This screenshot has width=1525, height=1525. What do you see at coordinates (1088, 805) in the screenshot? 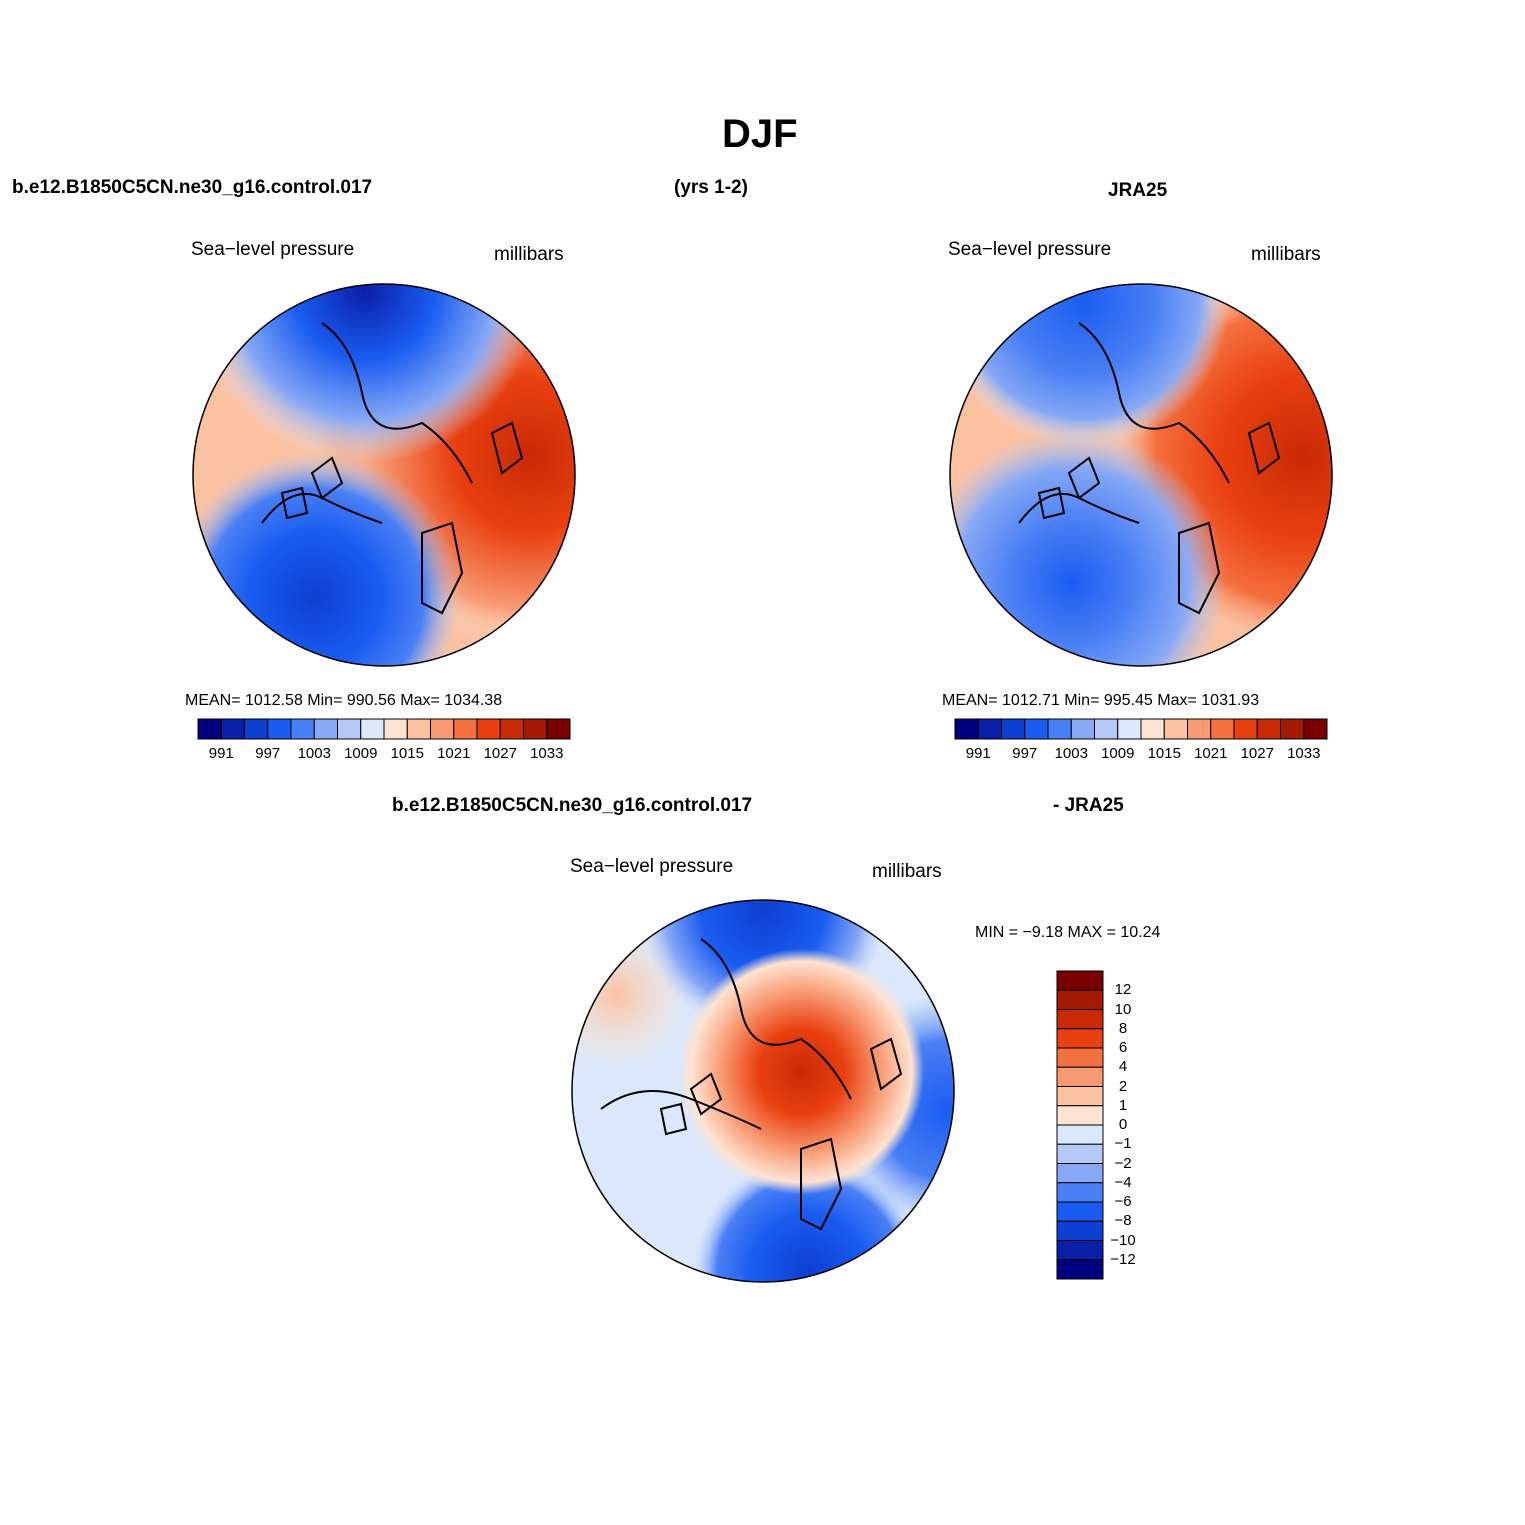
I see `diff-right-label: - JRA25` at bounding box center [1088, 805].